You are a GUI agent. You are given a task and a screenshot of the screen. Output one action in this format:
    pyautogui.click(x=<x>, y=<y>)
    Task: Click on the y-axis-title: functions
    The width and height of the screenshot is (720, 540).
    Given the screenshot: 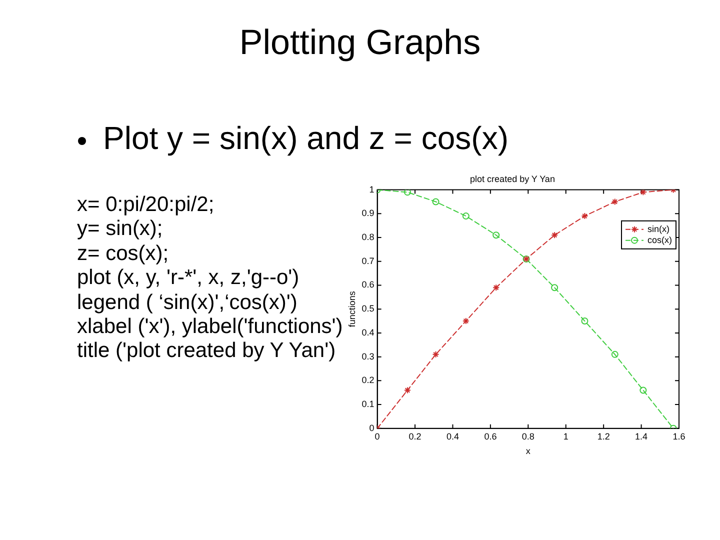 What is the action you would take?
    pyautogui.click(x=351, y=309)
    